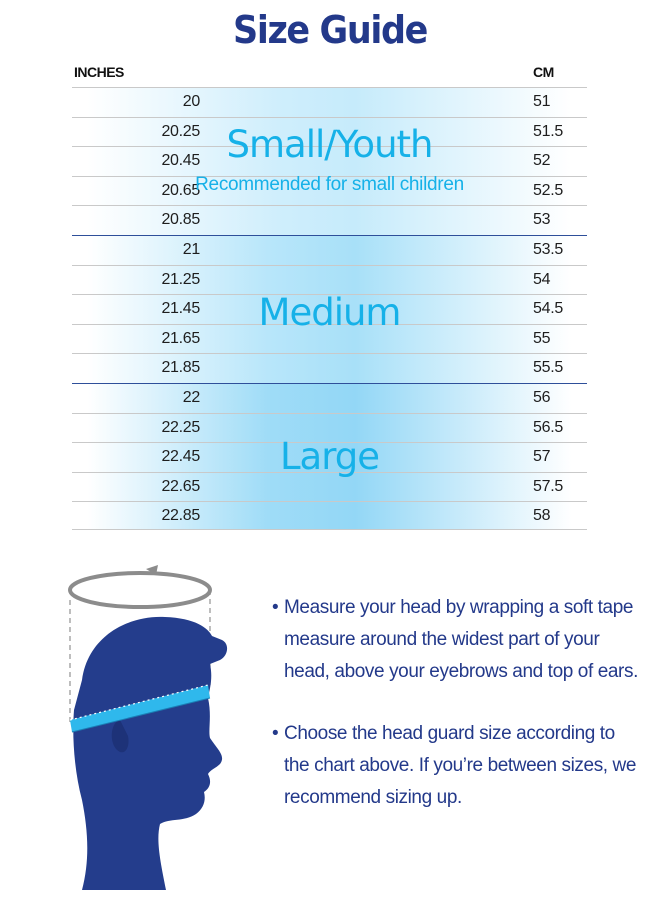  I want to click on cm-cell: 54.5, so click(548, 309).